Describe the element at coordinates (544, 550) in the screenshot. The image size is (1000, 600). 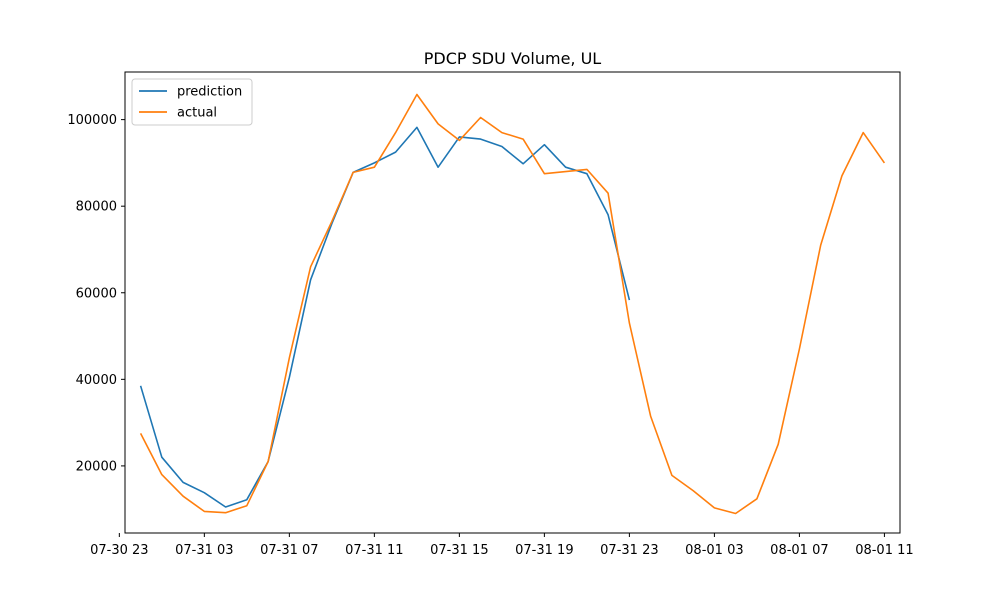
I see `x-tick-label: 07-31 19` at that location.